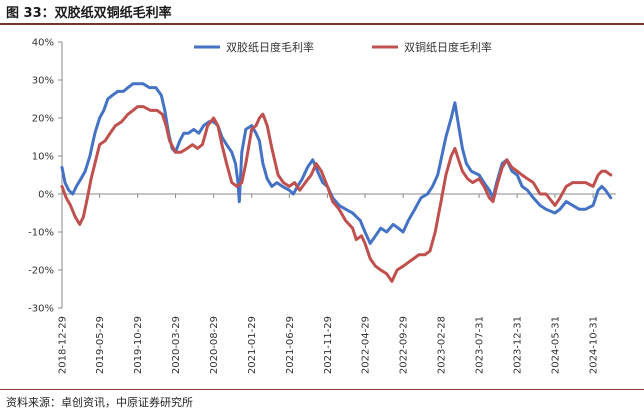 The width and height of the screenshot is (644, 412). I want to click on x-tick-label: 2021-06-29, so click(290, 345).